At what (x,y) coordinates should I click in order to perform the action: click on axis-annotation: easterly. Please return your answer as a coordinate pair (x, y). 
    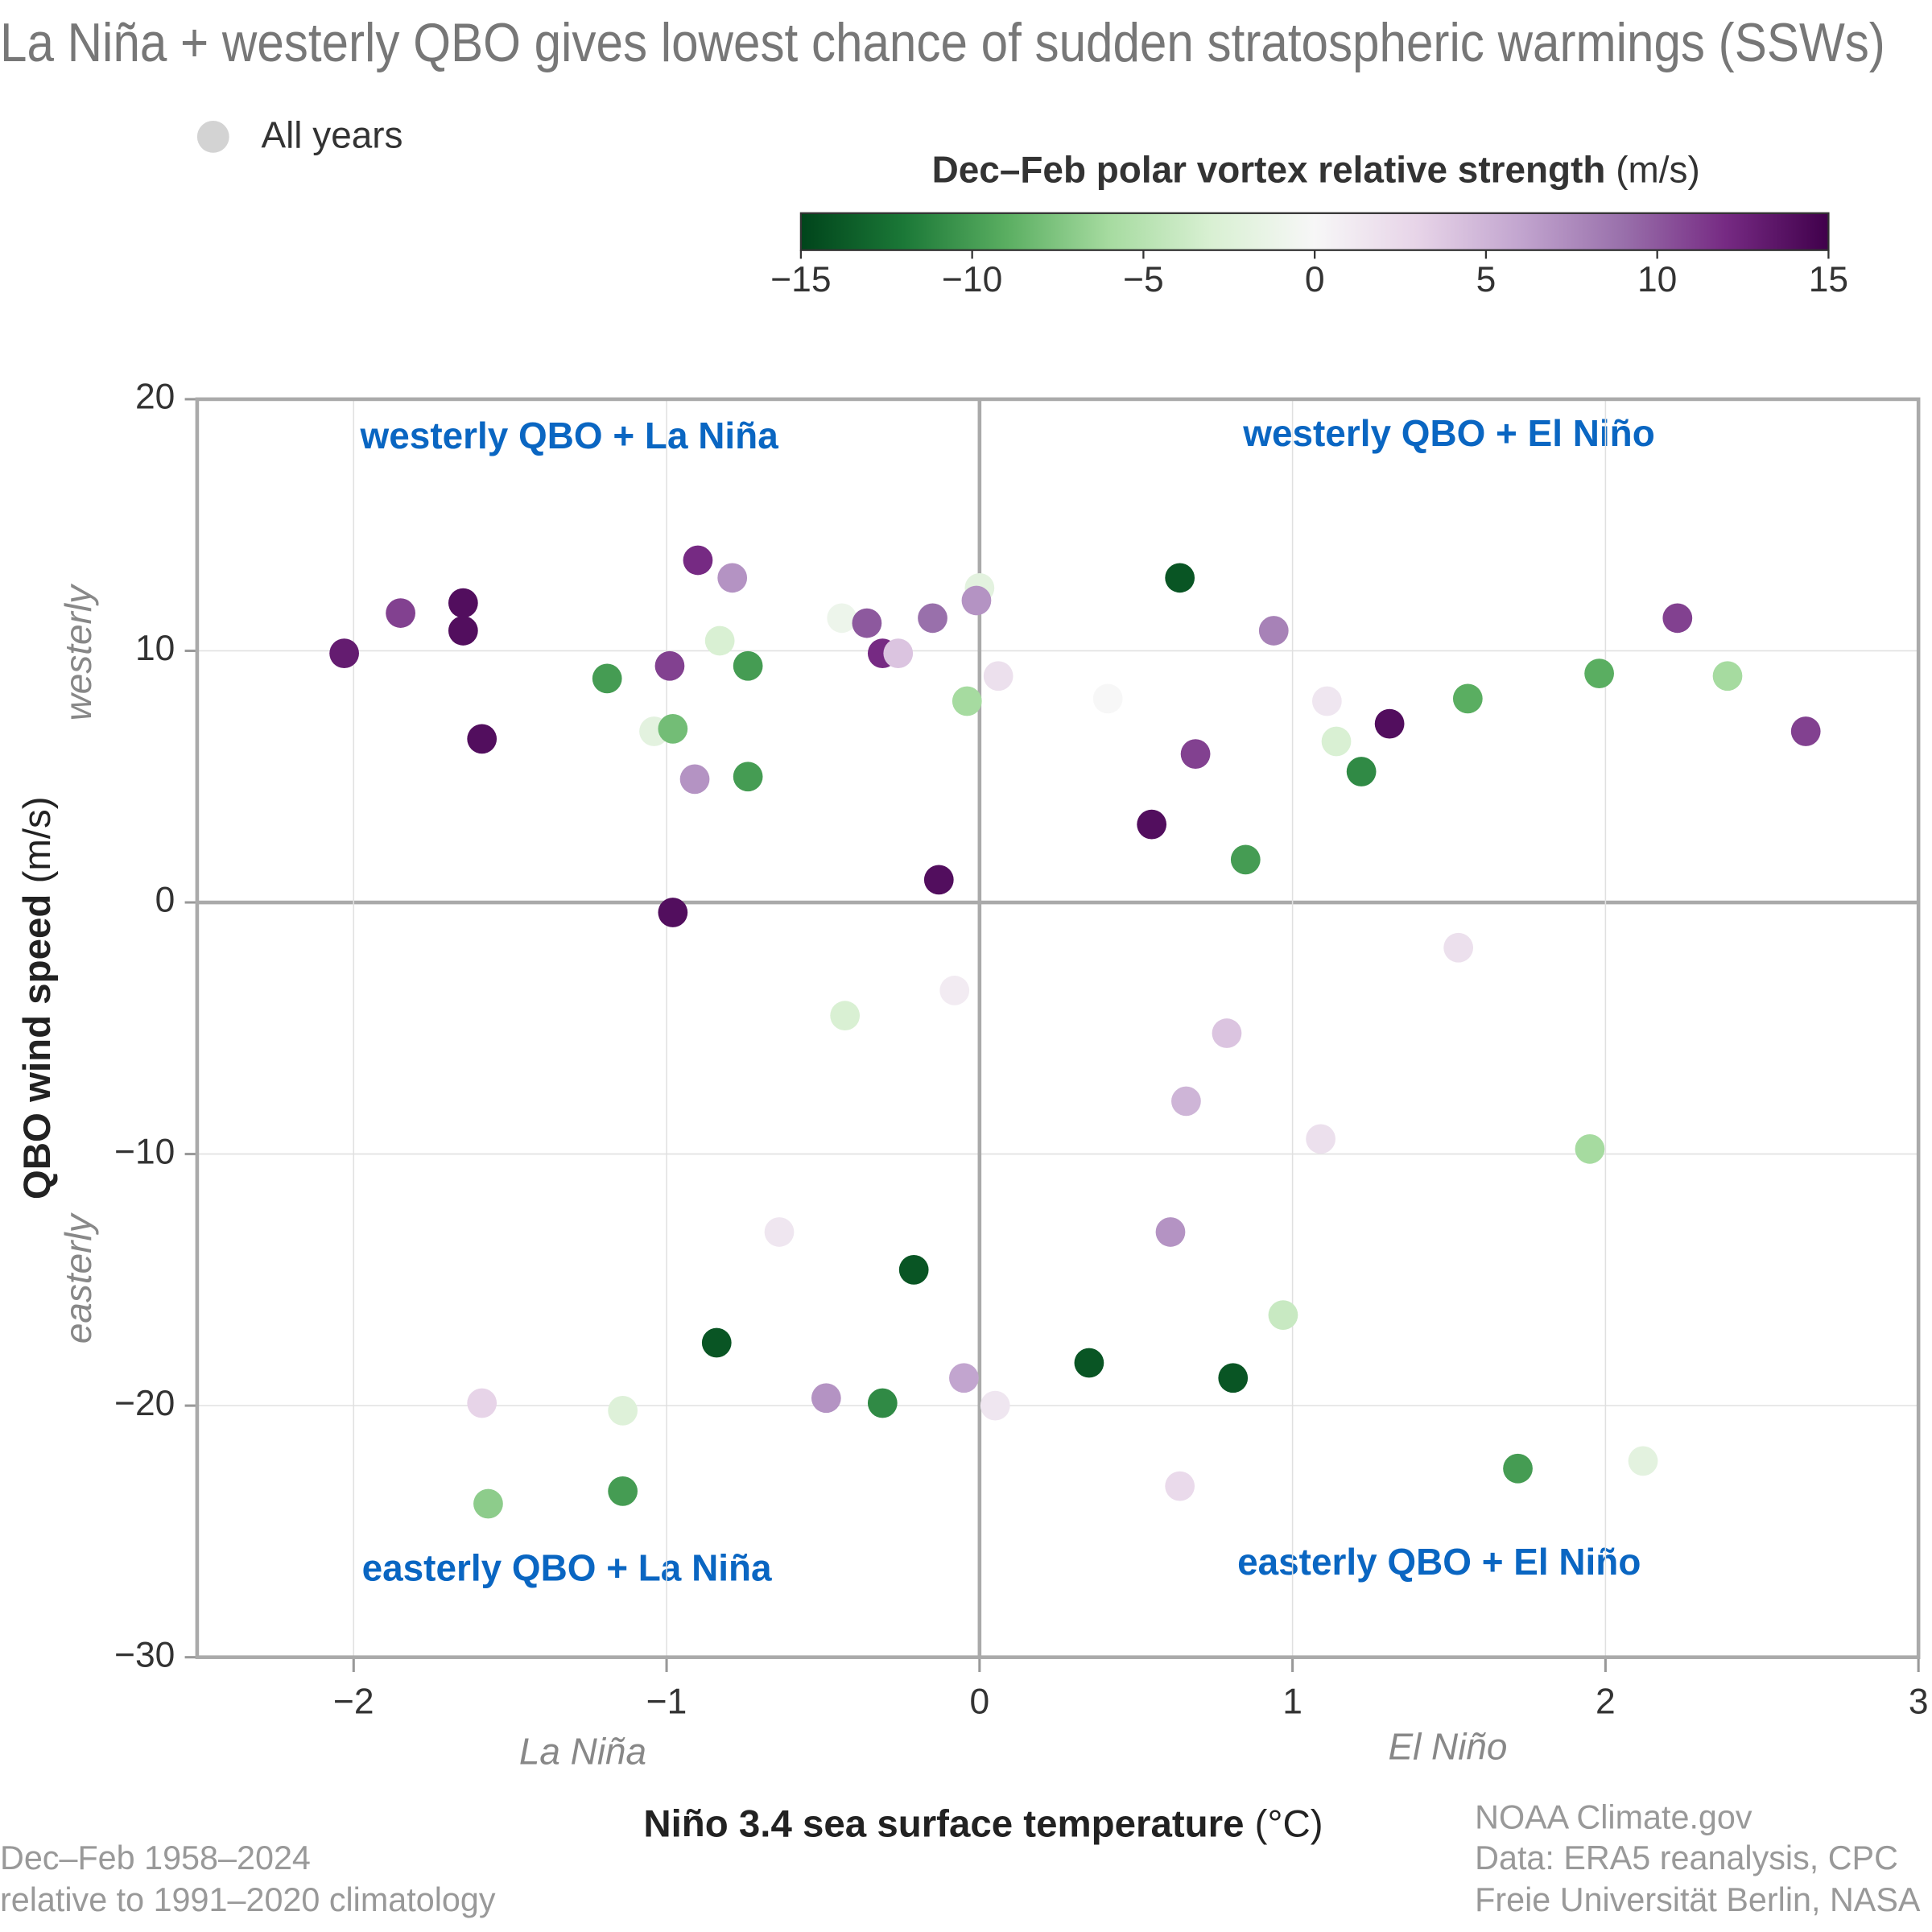
    Looking at the image, I should click on (78, 1278).